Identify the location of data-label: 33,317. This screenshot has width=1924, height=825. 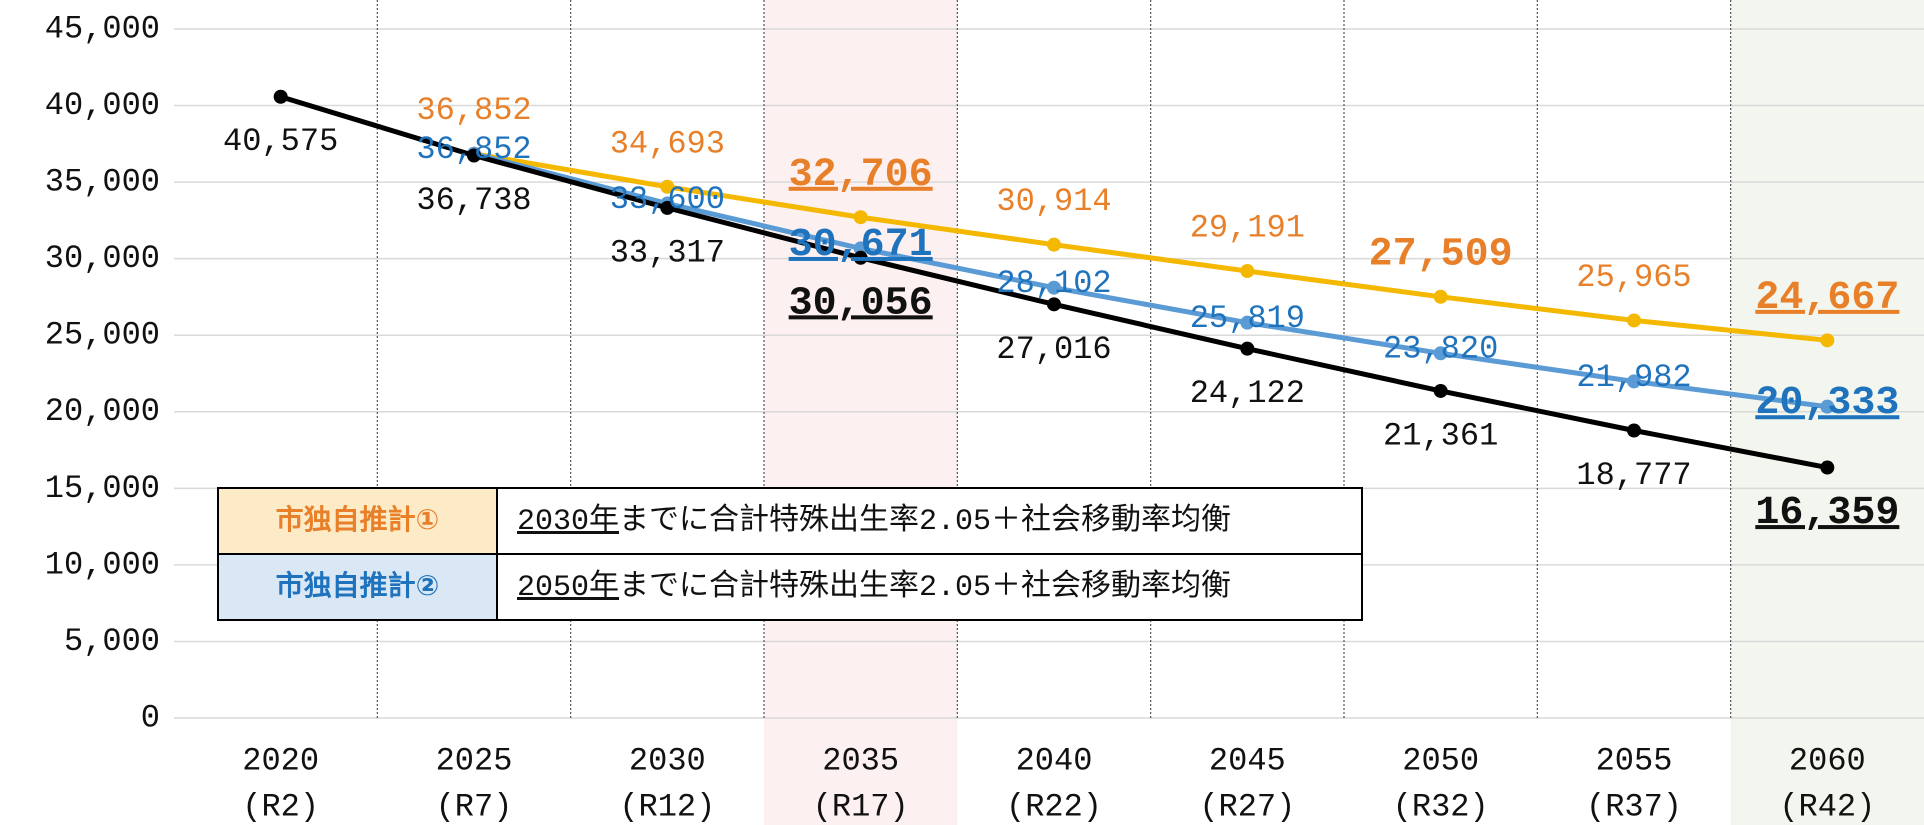
(667, 252).